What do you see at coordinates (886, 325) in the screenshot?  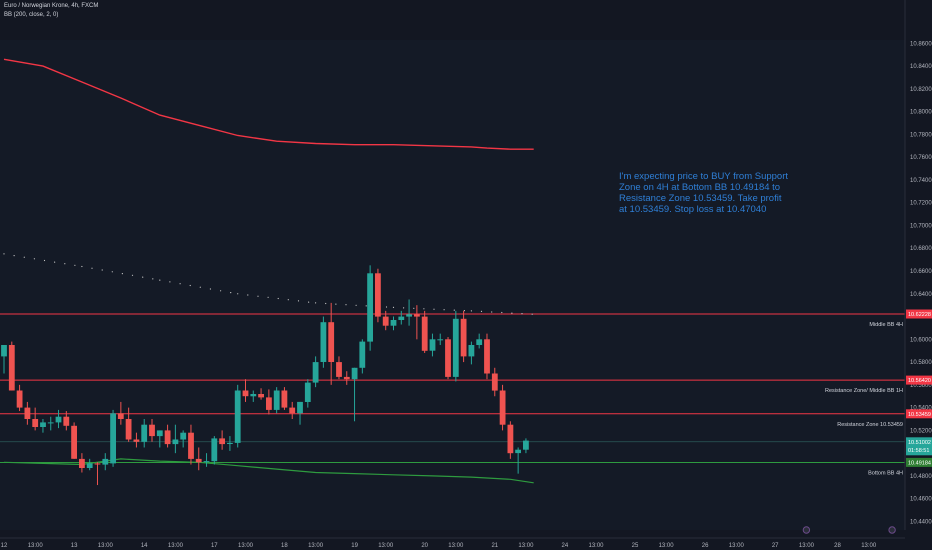 I see `level-label: Middle BB 4H` at bounding box center [886, 325].